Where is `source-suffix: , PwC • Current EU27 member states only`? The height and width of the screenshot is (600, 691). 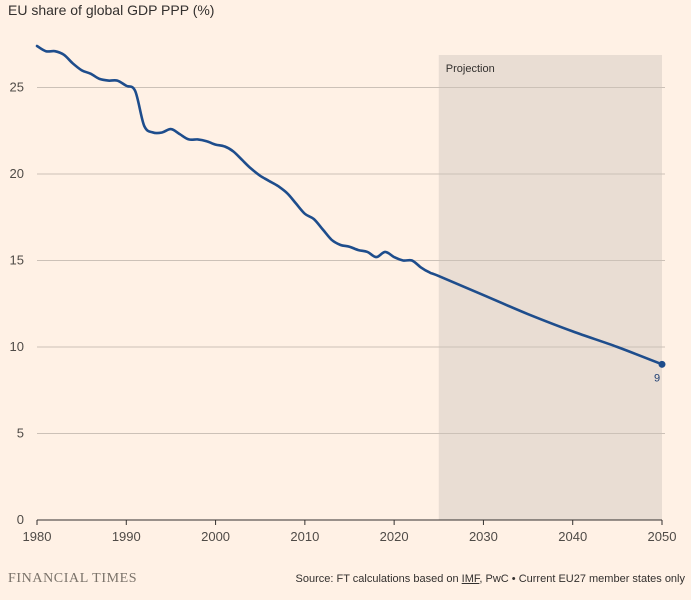 source-suffix: , PwC • Current EU27 member states only is located at coordinates (582, 579).